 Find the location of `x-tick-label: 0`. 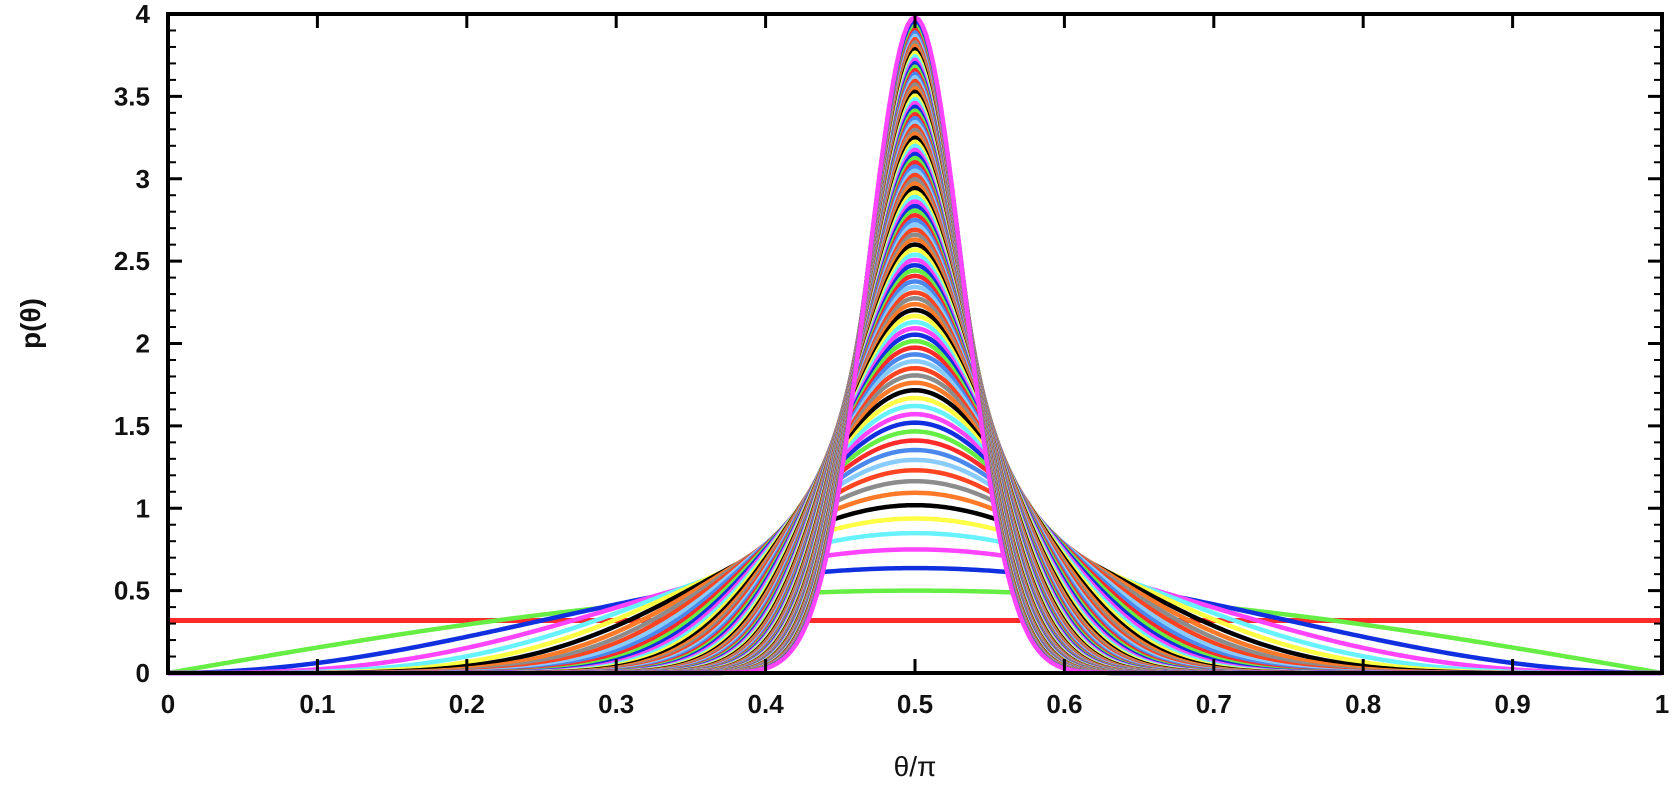

x-tick-label: 0 is located at coordinates (168, 704).